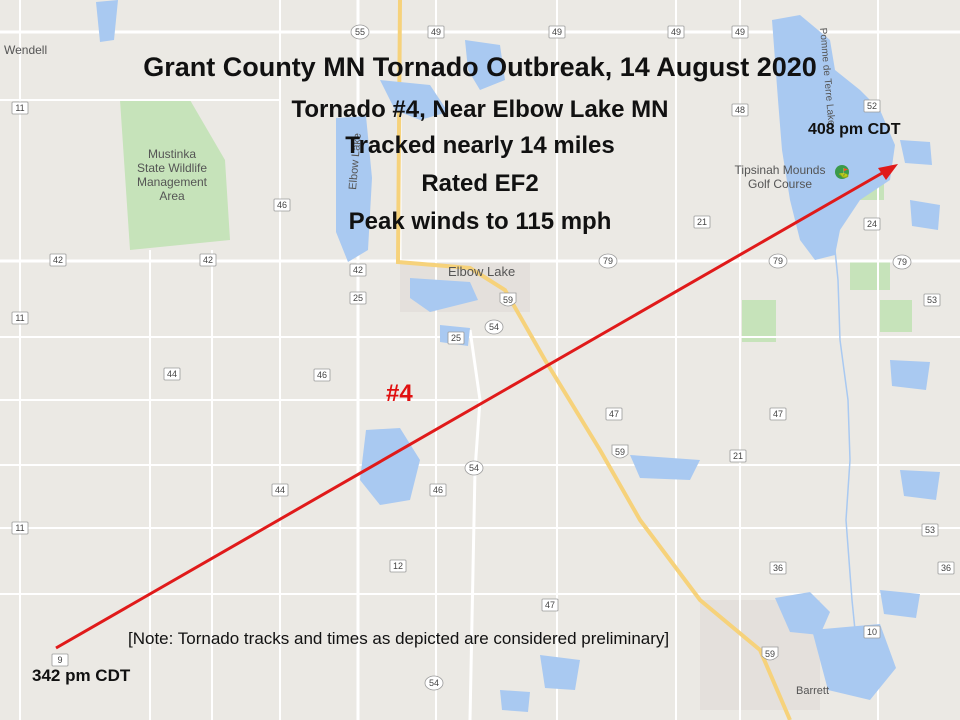  Describe the element at coordinates (25, 50) in the screenshot. I see `place-label-wendell: Wendell` at that location.